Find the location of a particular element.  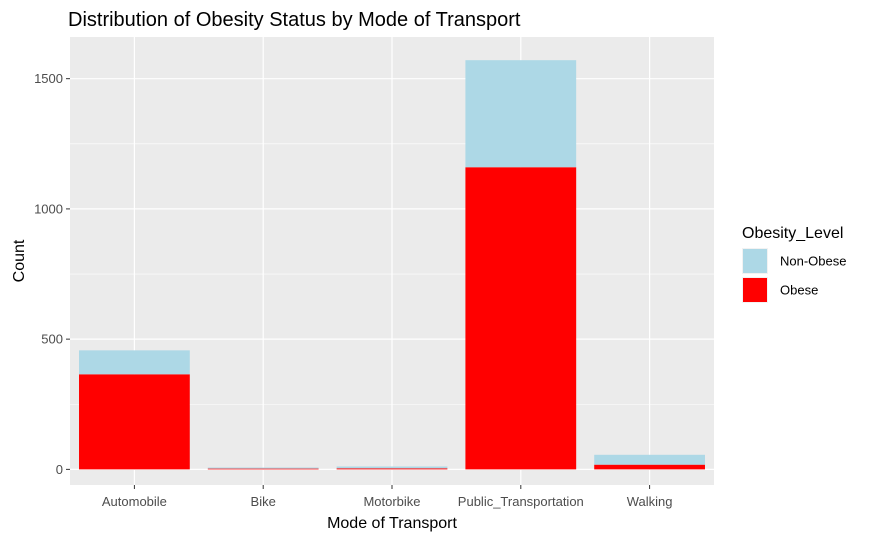

bar-non-obese-bike is located at coordinates (263, 468).